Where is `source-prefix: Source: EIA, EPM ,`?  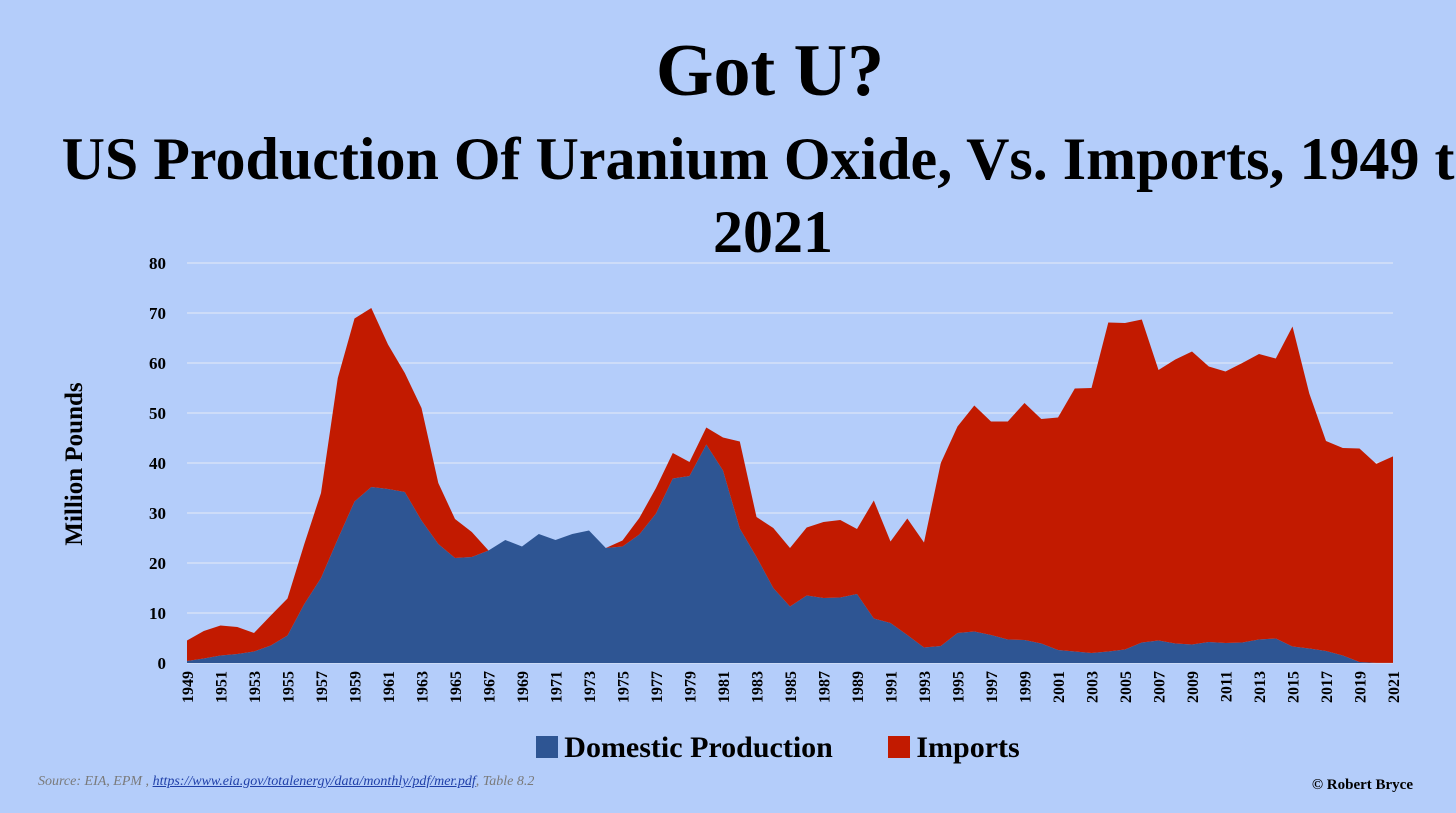
source-prefix: Source: EIA, EPM , is located at coordinates (95, 781).